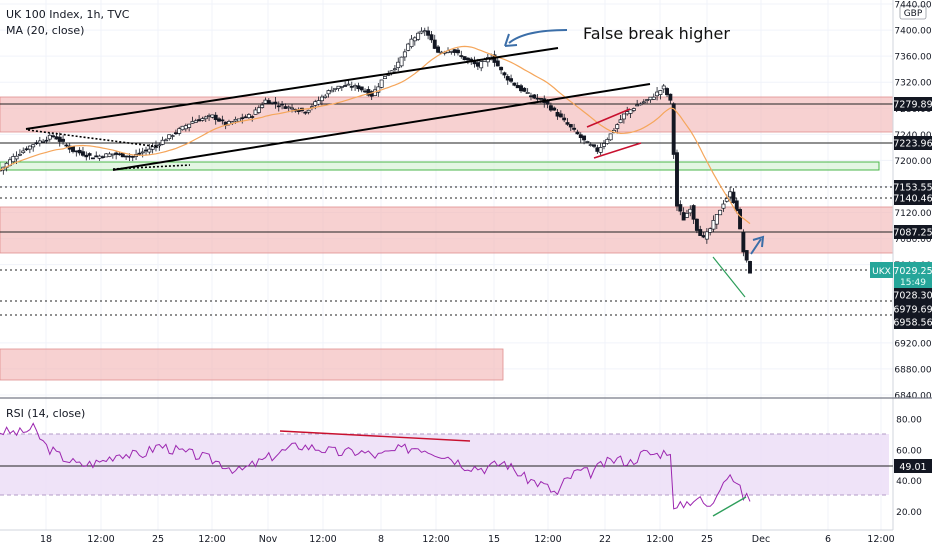 The width and height of the screenshot is (932, 550). I want to click on channel-lower-line, so click(381, 127).